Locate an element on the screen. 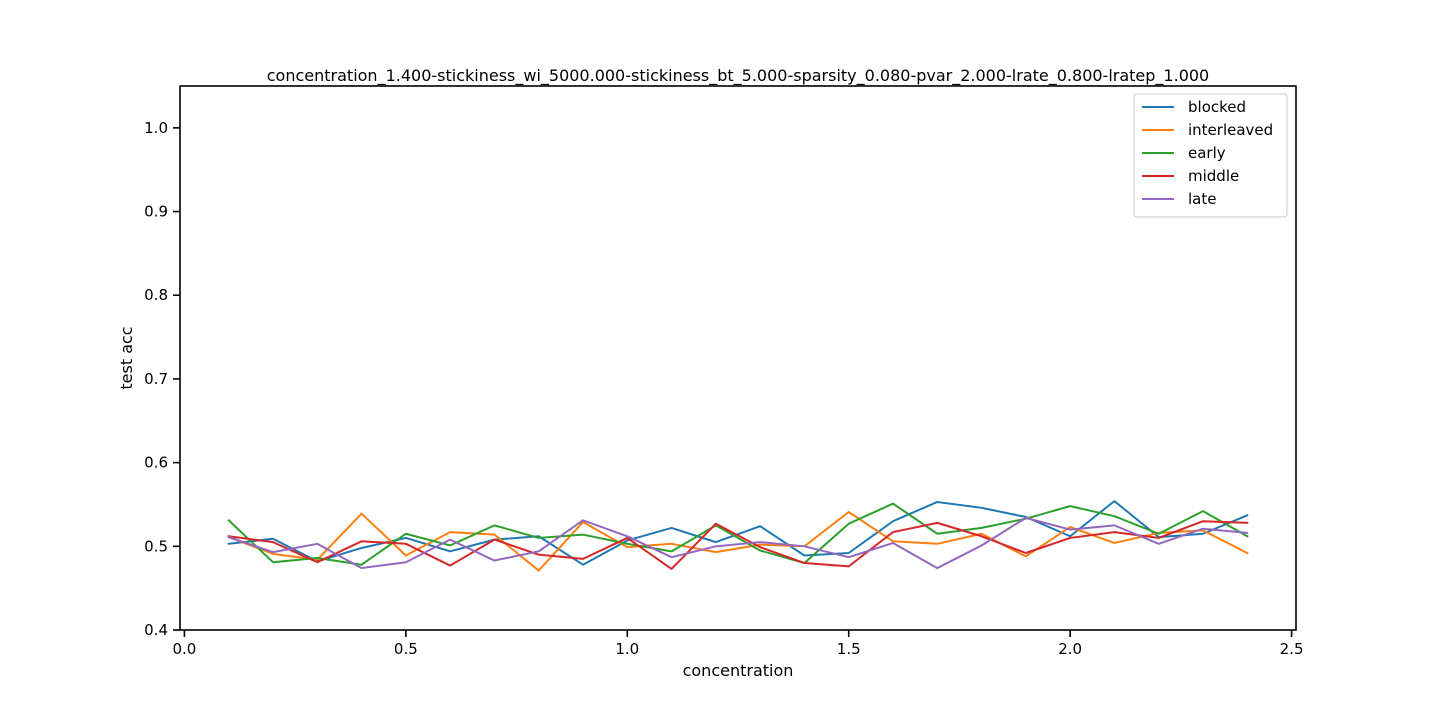 This screenshot has height=720, width=1440. legend-box is located at coordinates (1210, 155).